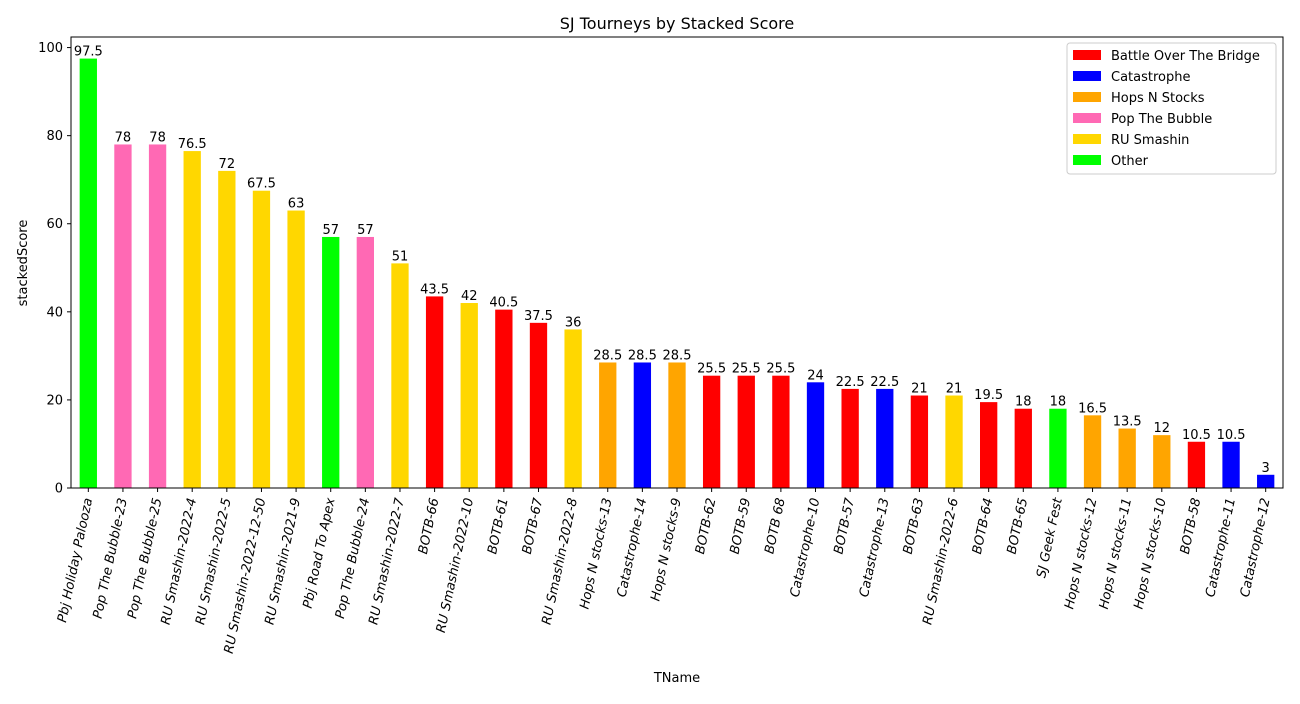 Image resolution: width=1300 pixels, height=704 pixels. Describe the element at coordinates (429, 526) in the screenshot. I see `x-tick-label: BOTB-66` at that location.